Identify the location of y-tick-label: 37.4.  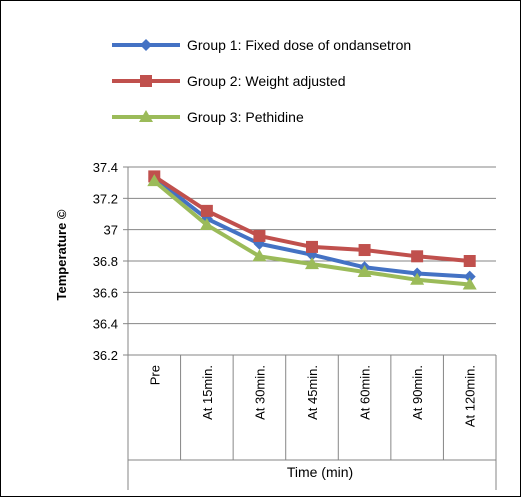
(105, 167).